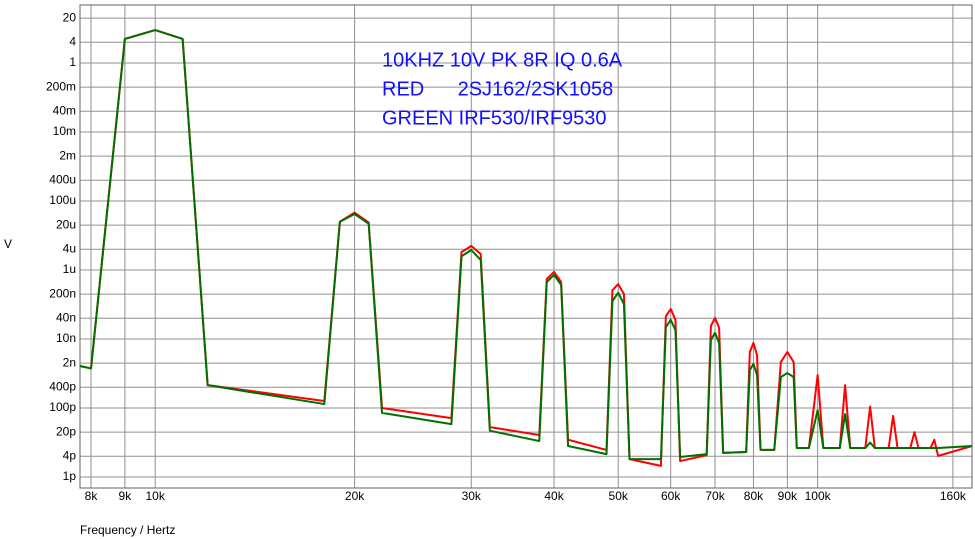 The width and height of the screenshot is (975, 539). What do you see at coordinates (69, 362) in the screenshot?
I see `y-tick-label: 2n` at bounding box center [69, 362].